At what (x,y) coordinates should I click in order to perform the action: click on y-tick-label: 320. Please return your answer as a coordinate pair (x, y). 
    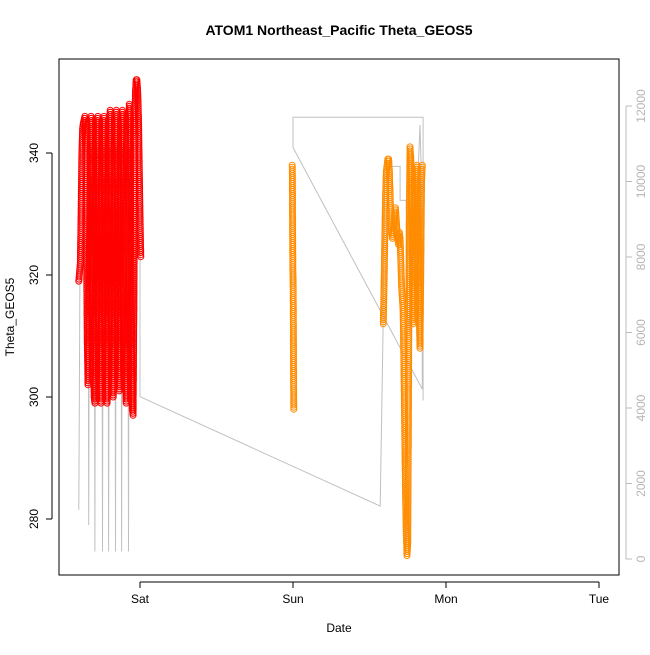
    Looking at the image, I should click on (34, 275).